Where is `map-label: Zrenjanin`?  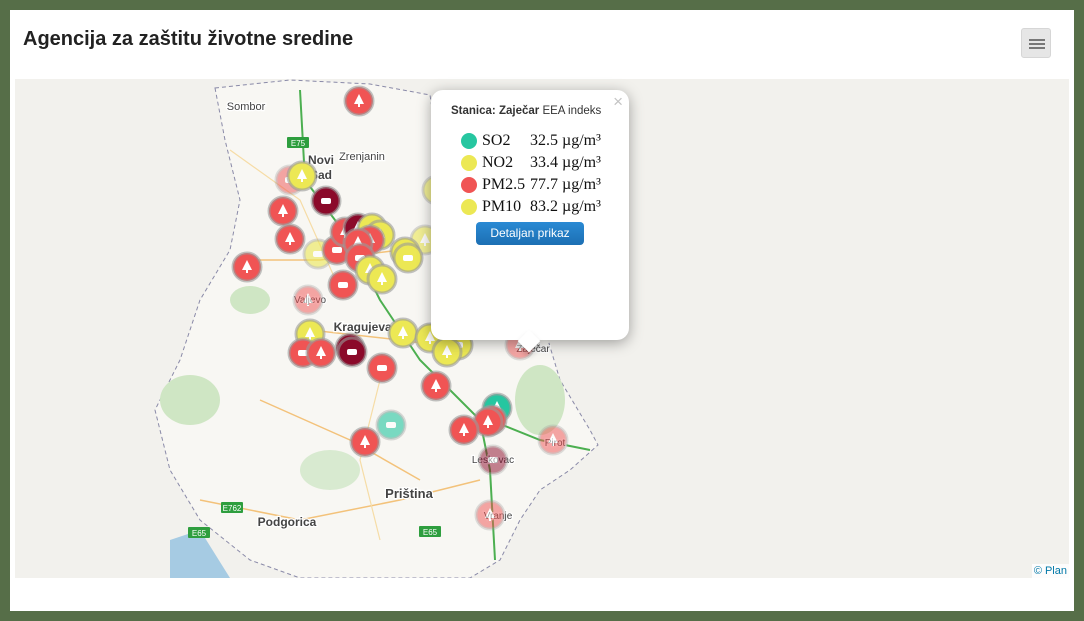
map-label: Zrenjanin is located at coordinates (362, 157).